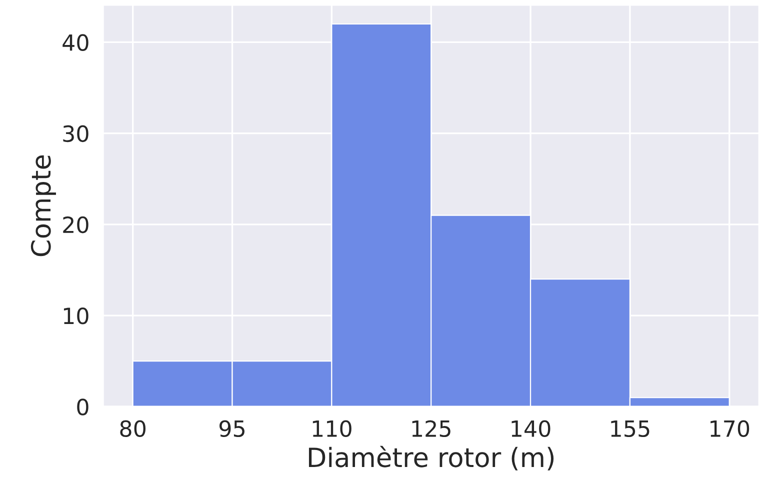 The width and height of the screenshot is (763, 487). I want to click on y-axis-title: Compte, so click(43, 205).